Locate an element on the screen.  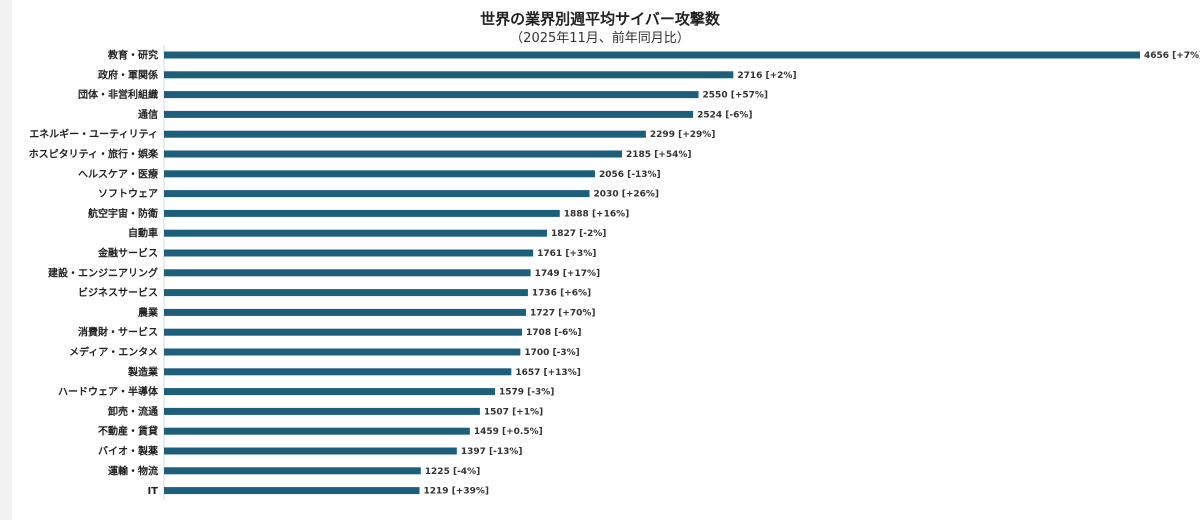
value-label: 1579 [-3%] is located at coordinates (526, 393).